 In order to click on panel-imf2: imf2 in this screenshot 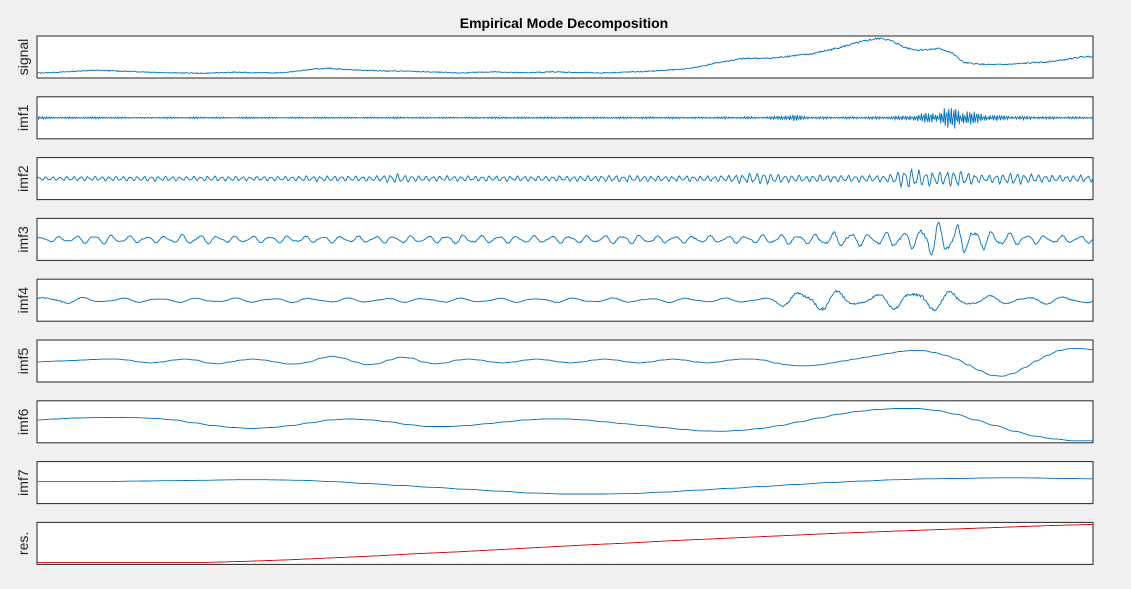, I will do `click(554, 179)`.